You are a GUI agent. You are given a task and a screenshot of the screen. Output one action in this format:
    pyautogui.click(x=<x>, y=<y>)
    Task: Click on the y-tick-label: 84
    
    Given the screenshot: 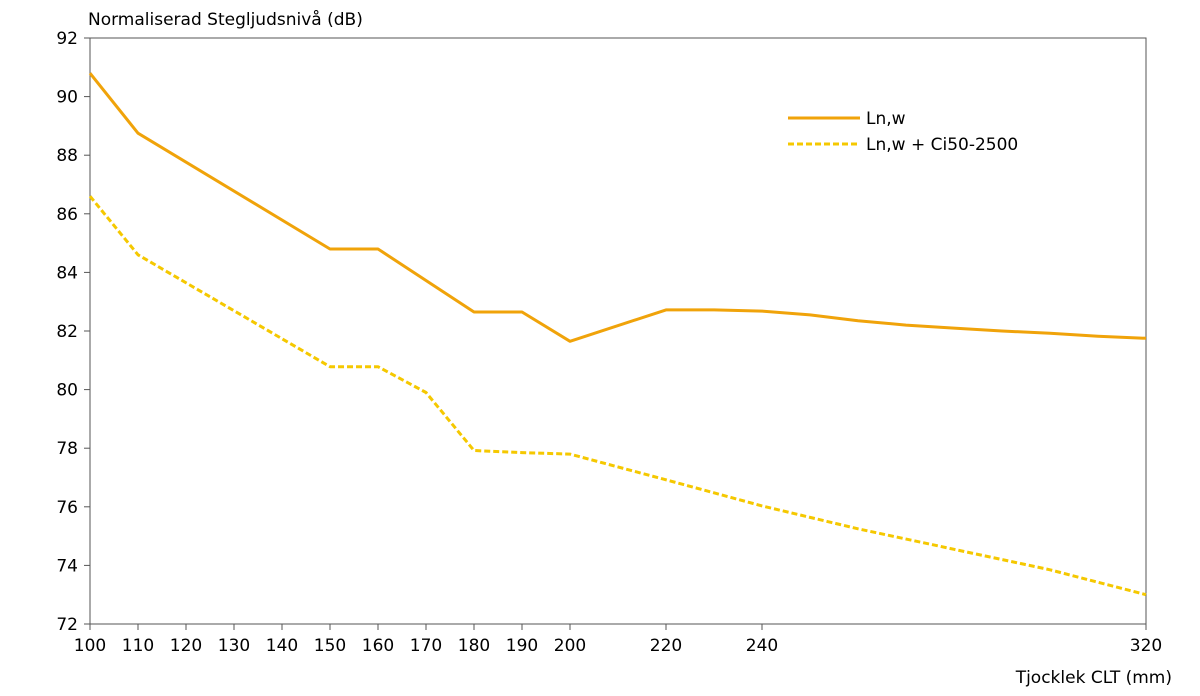 What is the action you would take?
    pyautogui.click(x=67, y=273)
    